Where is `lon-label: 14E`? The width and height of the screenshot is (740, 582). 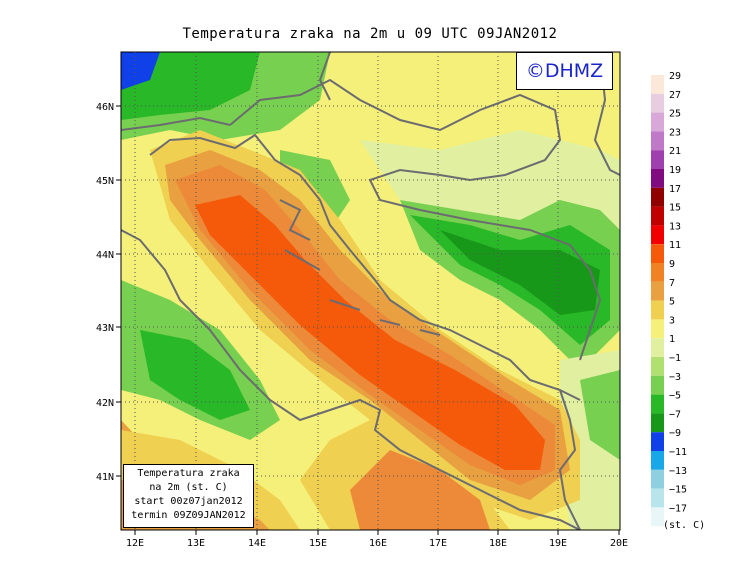 lon-label: 14E is located at coordinates (257, 543).